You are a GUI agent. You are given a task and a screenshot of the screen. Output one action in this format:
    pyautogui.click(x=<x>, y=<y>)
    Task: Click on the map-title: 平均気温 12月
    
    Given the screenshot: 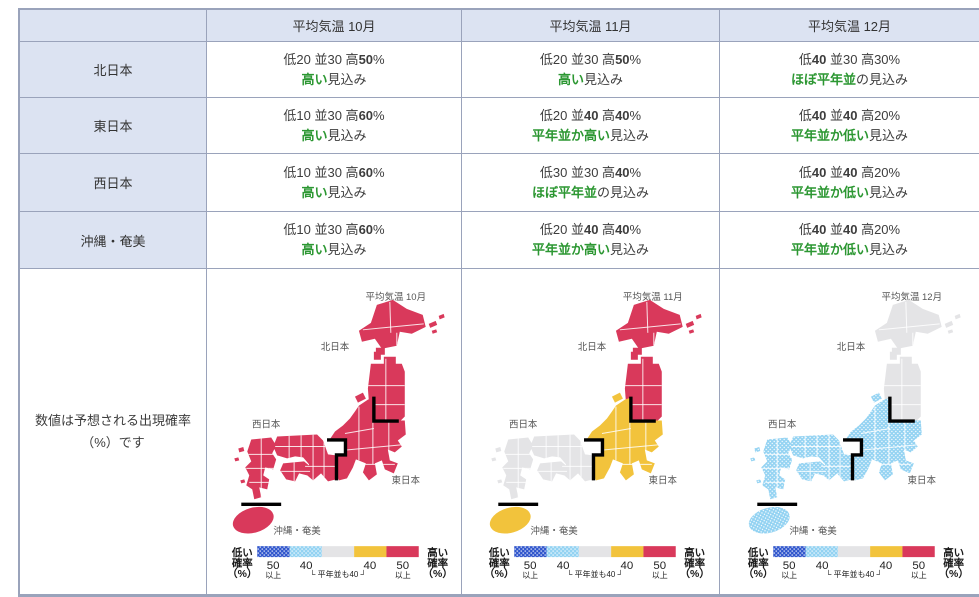 What is the action you would take?
    pyautogui.click(x=911, y=297)
    